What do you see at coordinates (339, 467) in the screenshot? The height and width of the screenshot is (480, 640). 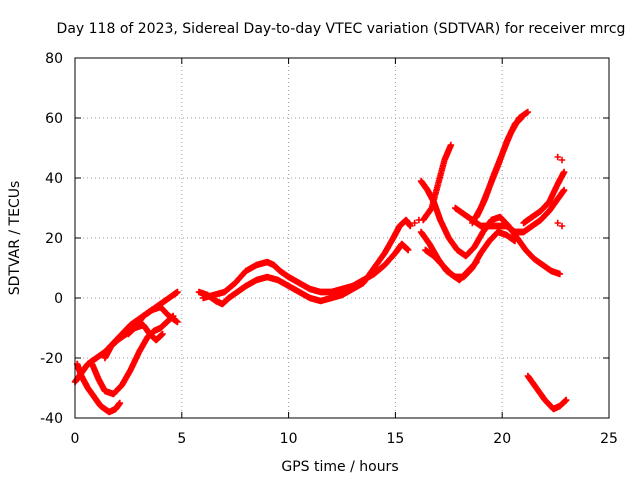 I see `x-axis-title: GPS time / hours` at bounding box center [339, 467].